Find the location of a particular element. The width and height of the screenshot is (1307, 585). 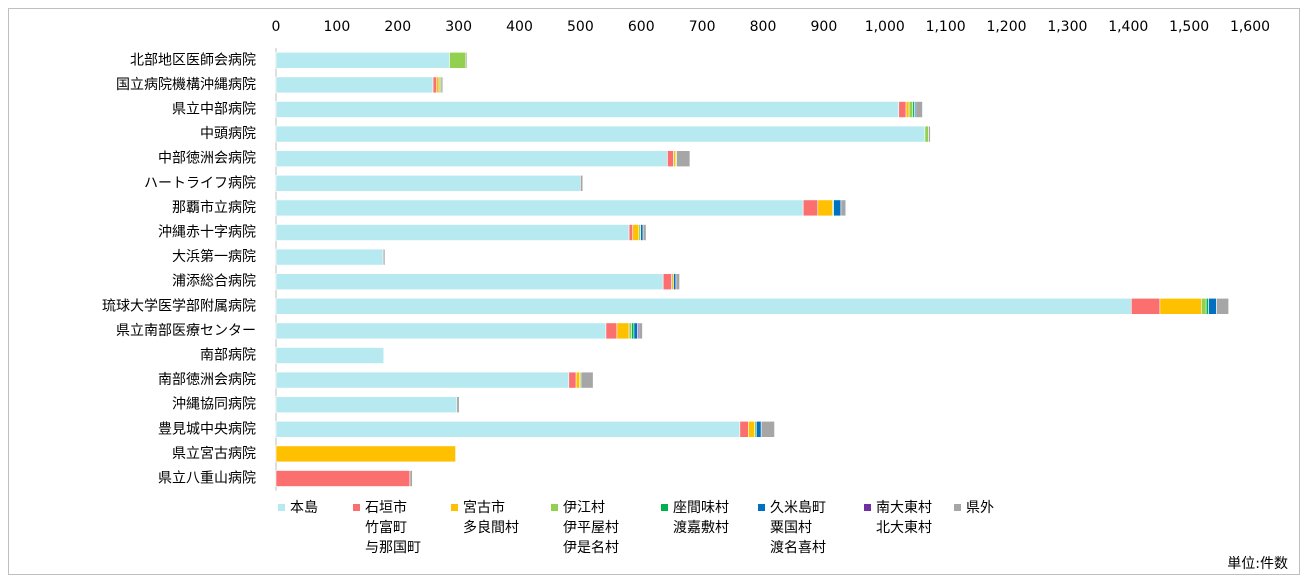

legend-label: 北大東村 is located at coordinates (904, 528).